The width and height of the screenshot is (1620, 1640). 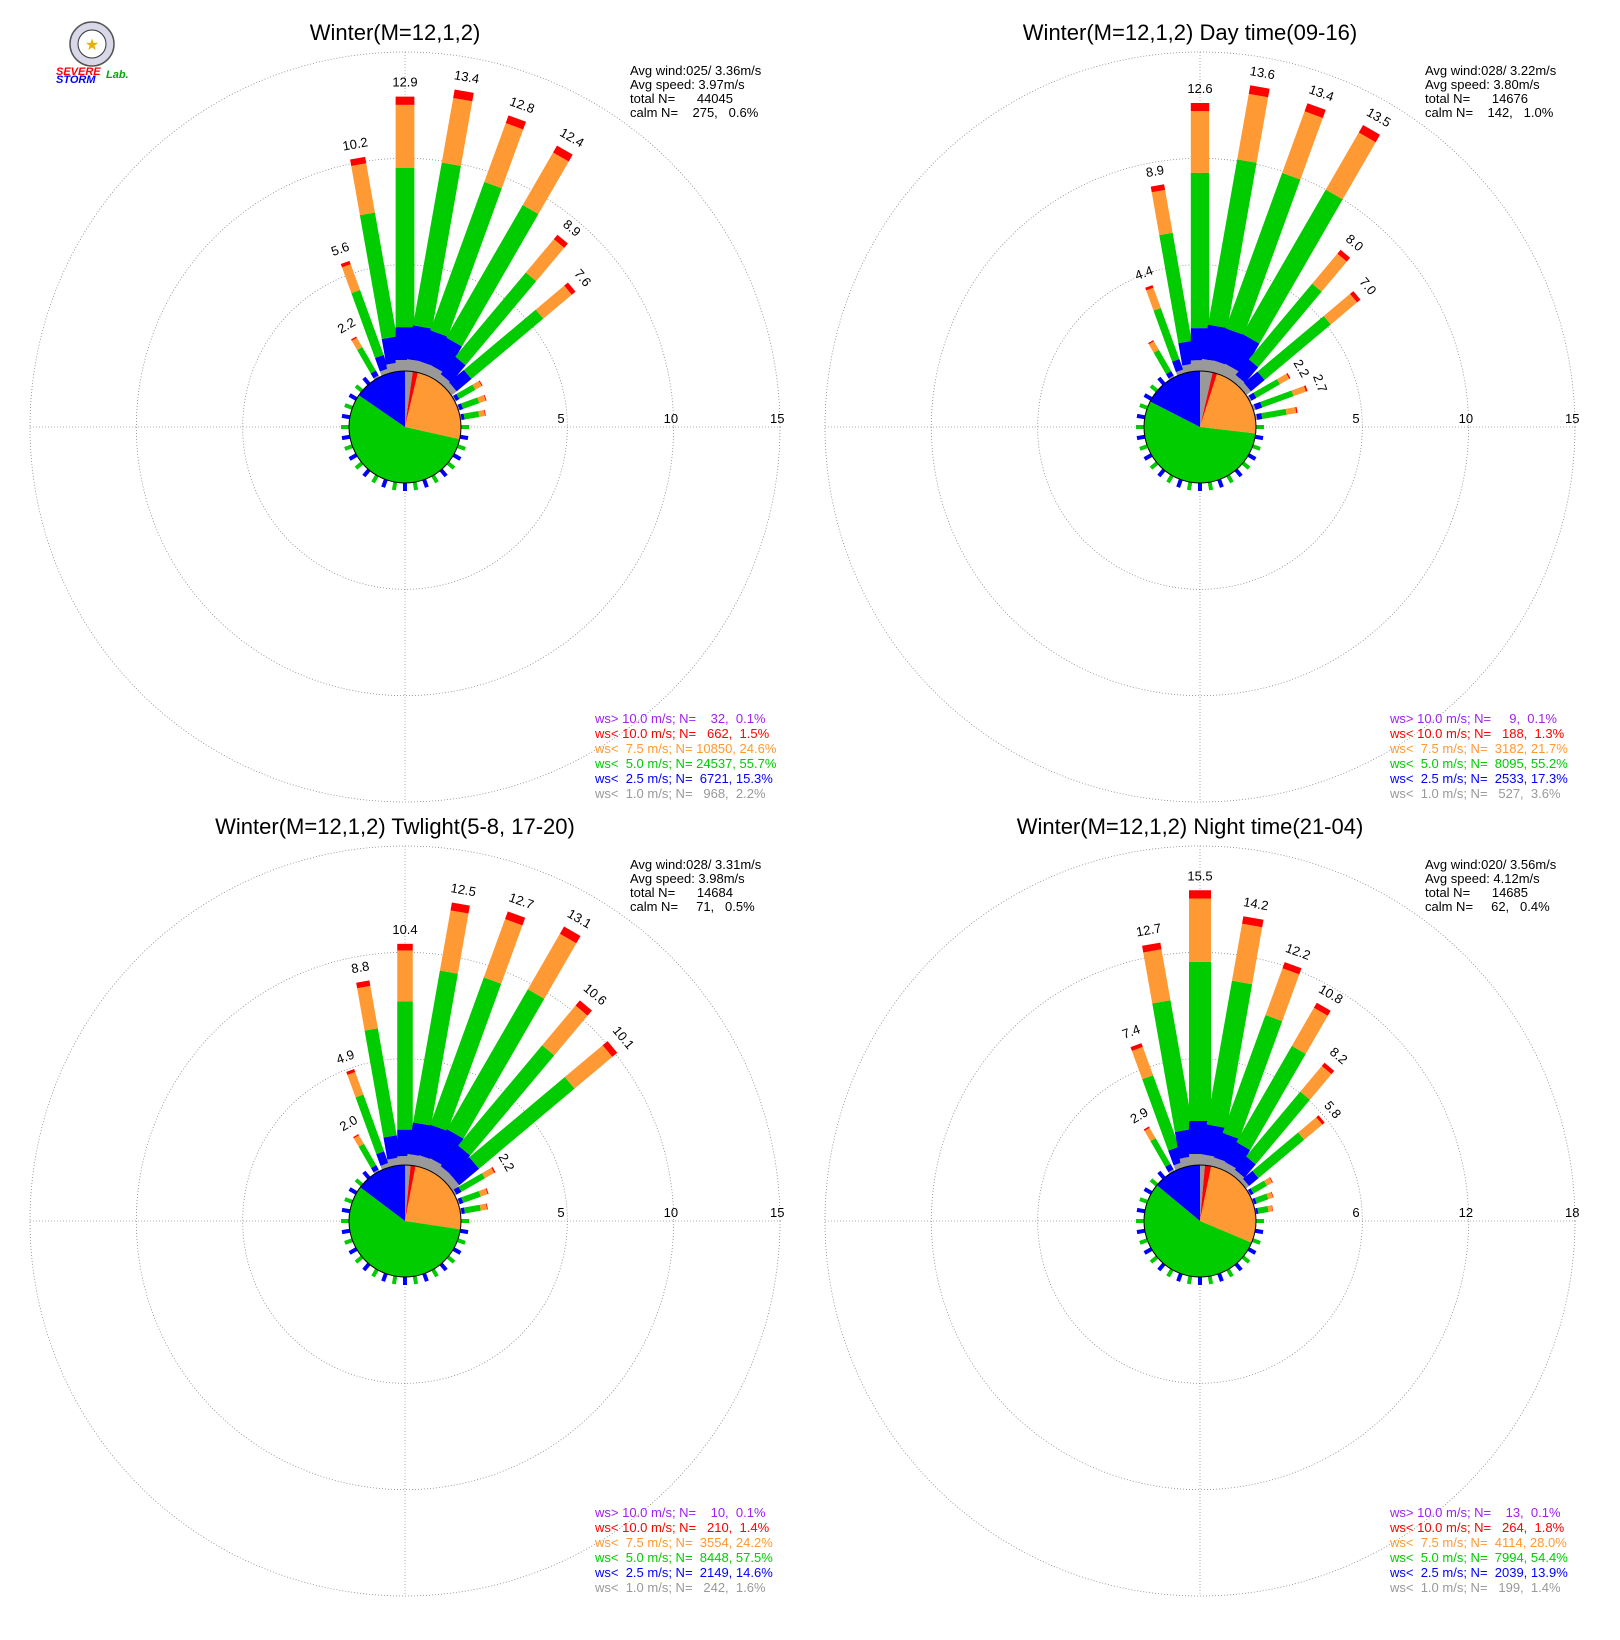 What do you see at coordinates (1477, 733) in the screenshot?
I see `legend-entry: ws< 10.0 m/s; N= 188, 1.3%` at bounding box center [1477, 733].